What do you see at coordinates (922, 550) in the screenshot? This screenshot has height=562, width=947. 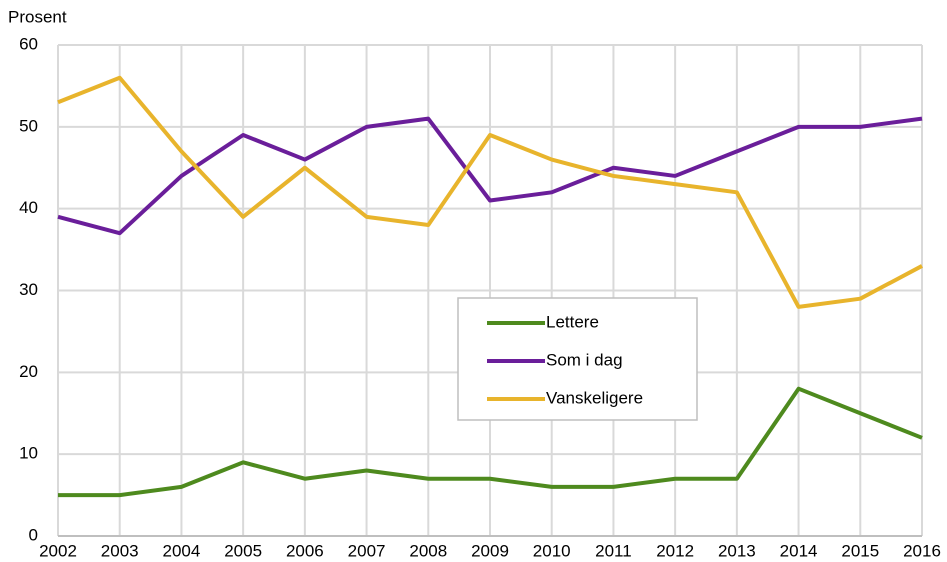 I see `x-tick-label: 2016` at bounding box center [922, 550].